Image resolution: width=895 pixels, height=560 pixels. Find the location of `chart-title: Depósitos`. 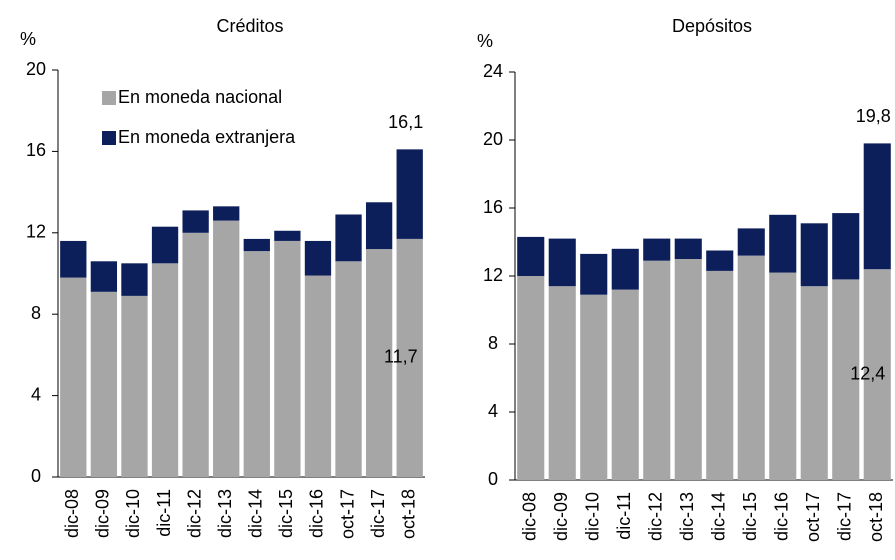

chart-title: Depósitos is located at coordinates (712, 26).